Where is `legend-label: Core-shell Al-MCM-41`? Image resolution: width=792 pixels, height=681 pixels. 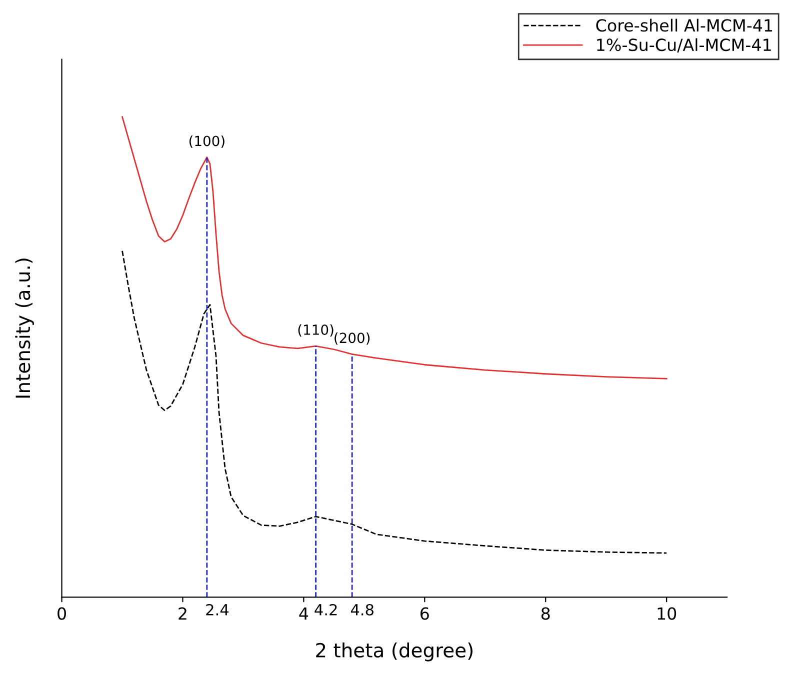
legend-label: Core-shell Al-MCM-41 is located at coordinates (684, 25).